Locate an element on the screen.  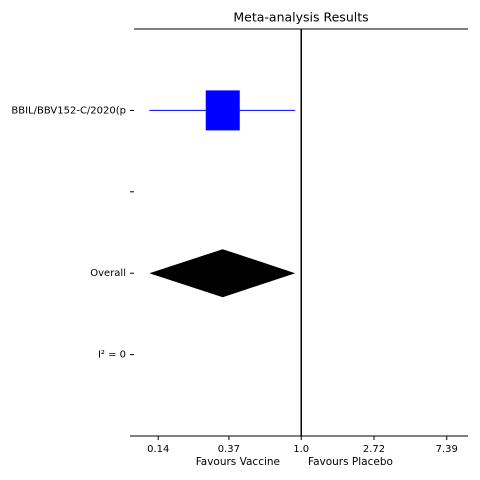
y-tick-label: I² = 0 is located at coordinates (112, 355).